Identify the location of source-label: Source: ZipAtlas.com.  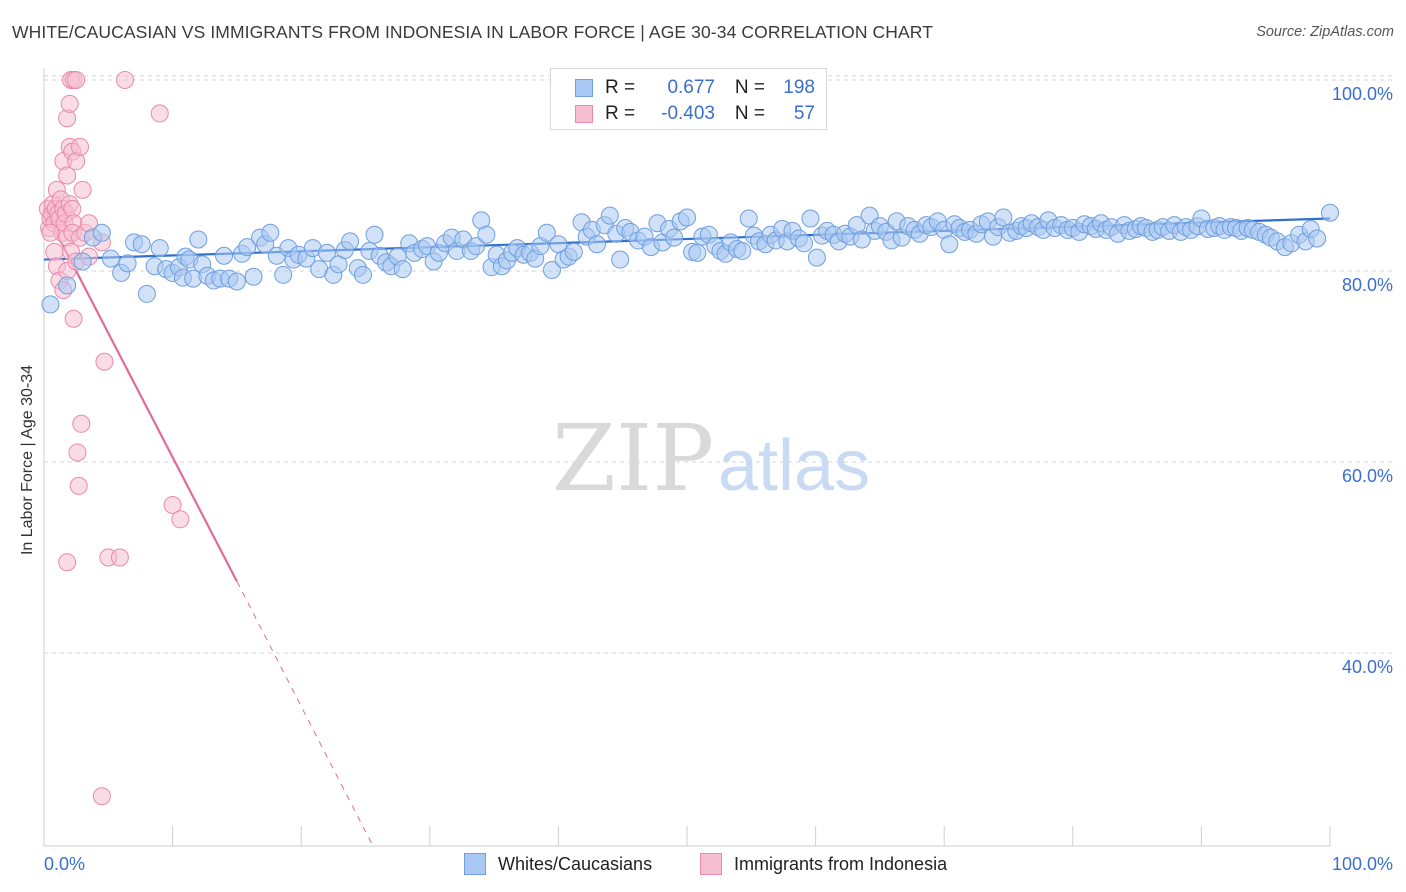
(1325, 32).